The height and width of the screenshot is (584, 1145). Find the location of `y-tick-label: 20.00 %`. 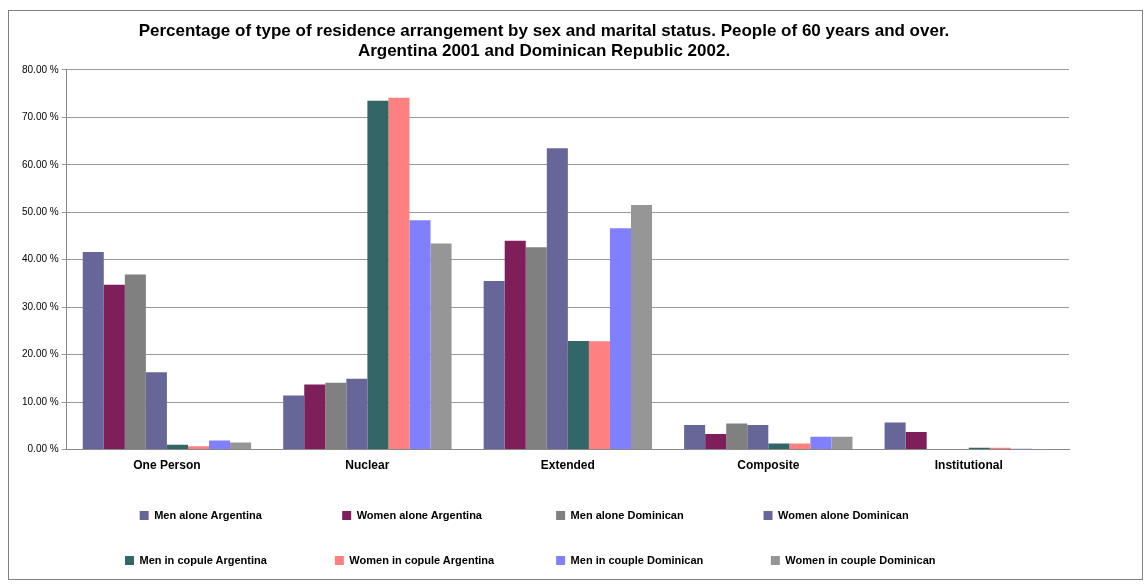

y-tick-label: 20.00 % is located at coordinates (40, 354).